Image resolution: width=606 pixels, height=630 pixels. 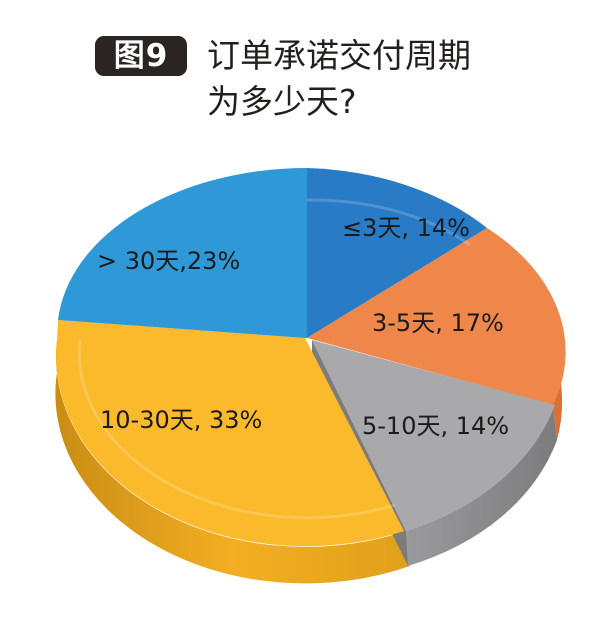 What do you see at coordinates (438, 323) in the screenshot?
I see `data-label-3-5-days: 3-5天, 17%` at bounding box center [438, 323].